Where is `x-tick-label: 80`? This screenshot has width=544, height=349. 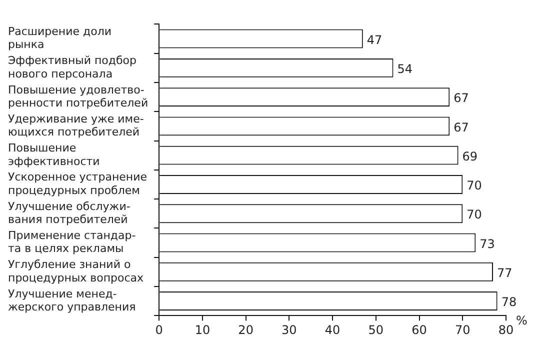
x-tick-label: 80 is located at coordinates (506, 329).